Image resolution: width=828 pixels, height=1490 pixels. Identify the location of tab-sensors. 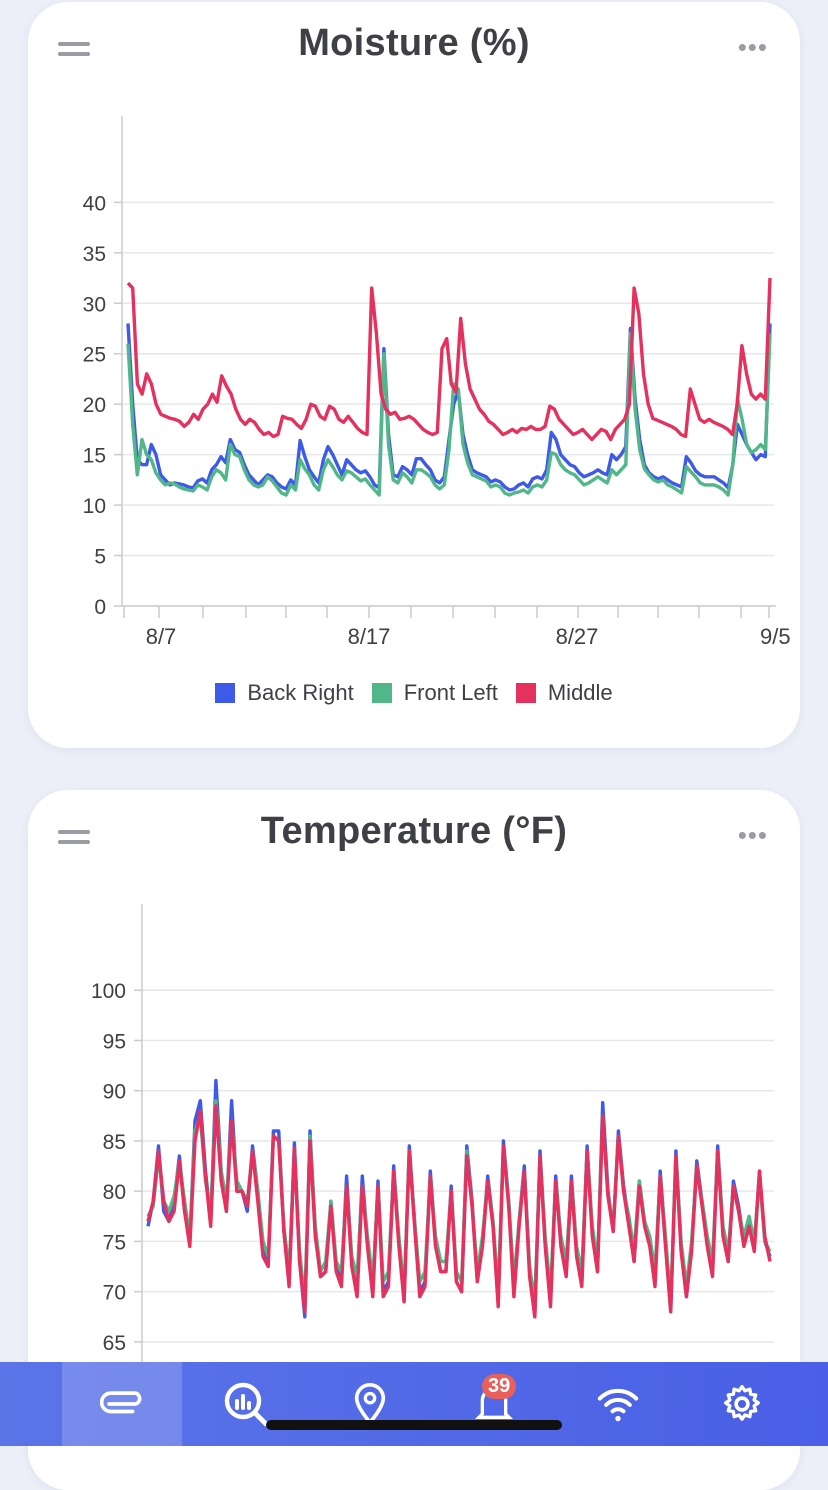
(618, 1404).